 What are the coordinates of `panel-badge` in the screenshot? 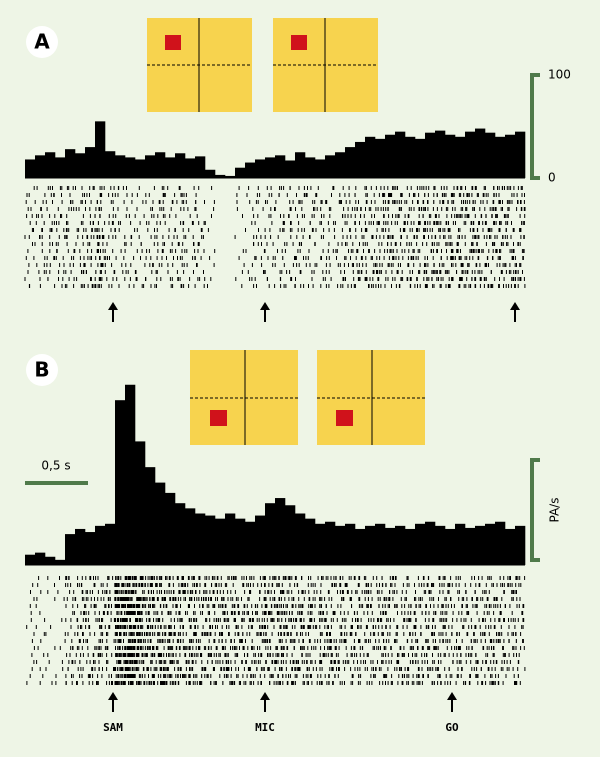 It's located at (42, 370).